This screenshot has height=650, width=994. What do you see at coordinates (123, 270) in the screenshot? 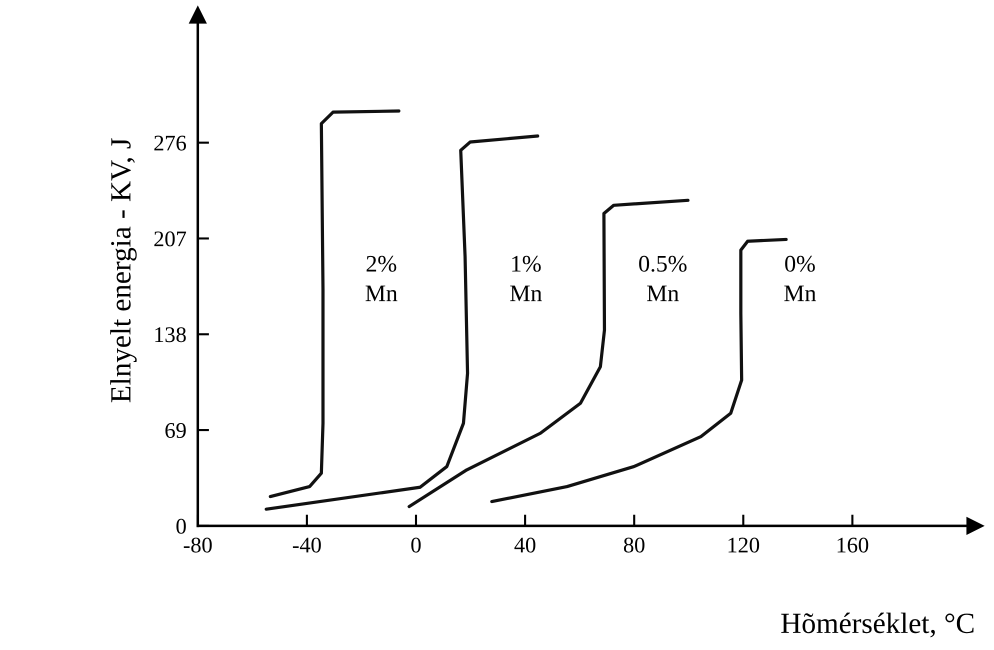
I see `y-axis-title: Elnyelt energia - KV, J` at bounding box center [123, 270].